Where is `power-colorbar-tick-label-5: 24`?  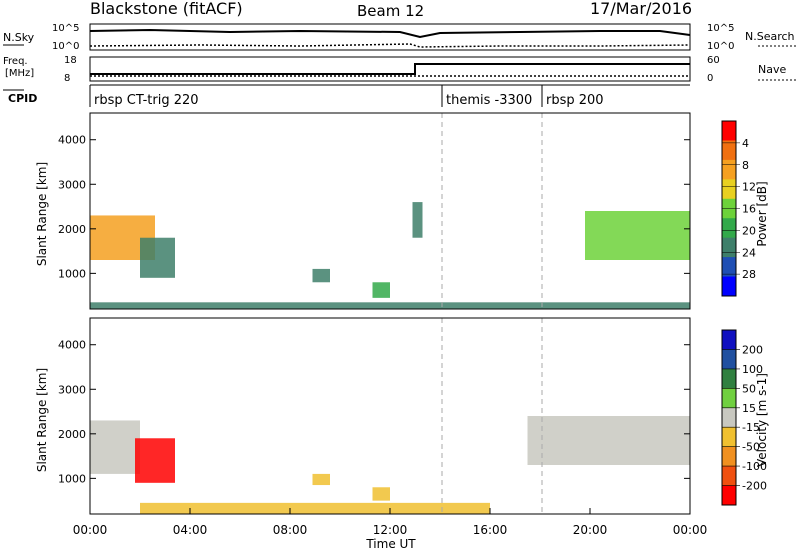 power-colorbar-tick-label-5: 24 is located at coordinates (749, 252).